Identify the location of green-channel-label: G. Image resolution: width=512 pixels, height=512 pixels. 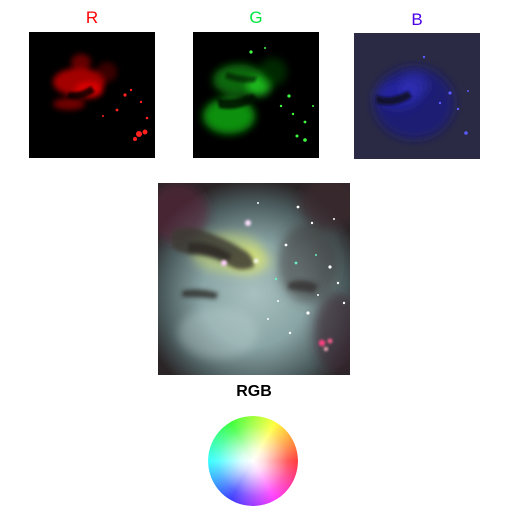
(256, 17).